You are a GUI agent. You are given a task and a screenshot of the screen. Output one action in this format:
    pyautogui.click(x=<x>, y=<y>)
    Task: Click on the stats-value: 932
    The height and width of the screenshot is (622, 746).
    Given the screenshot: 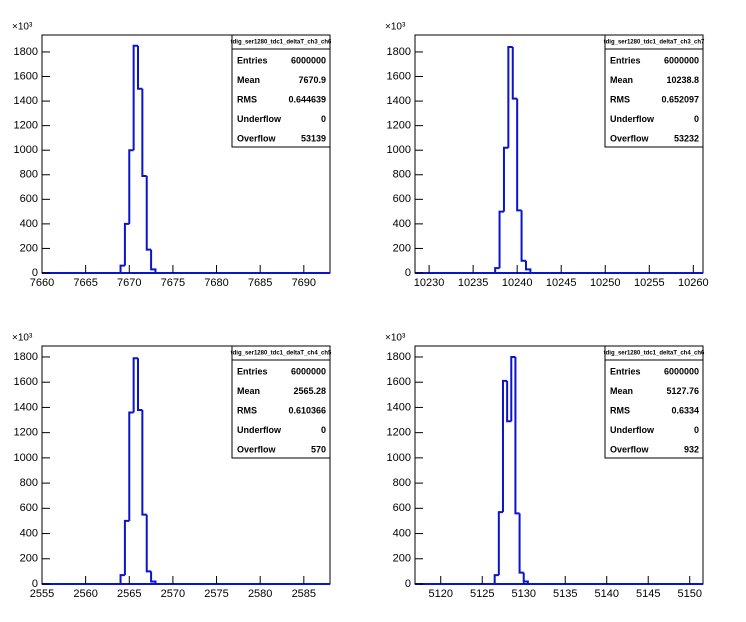 What is the action you would take?
    pyautogui.click(x=691, y=449)
    